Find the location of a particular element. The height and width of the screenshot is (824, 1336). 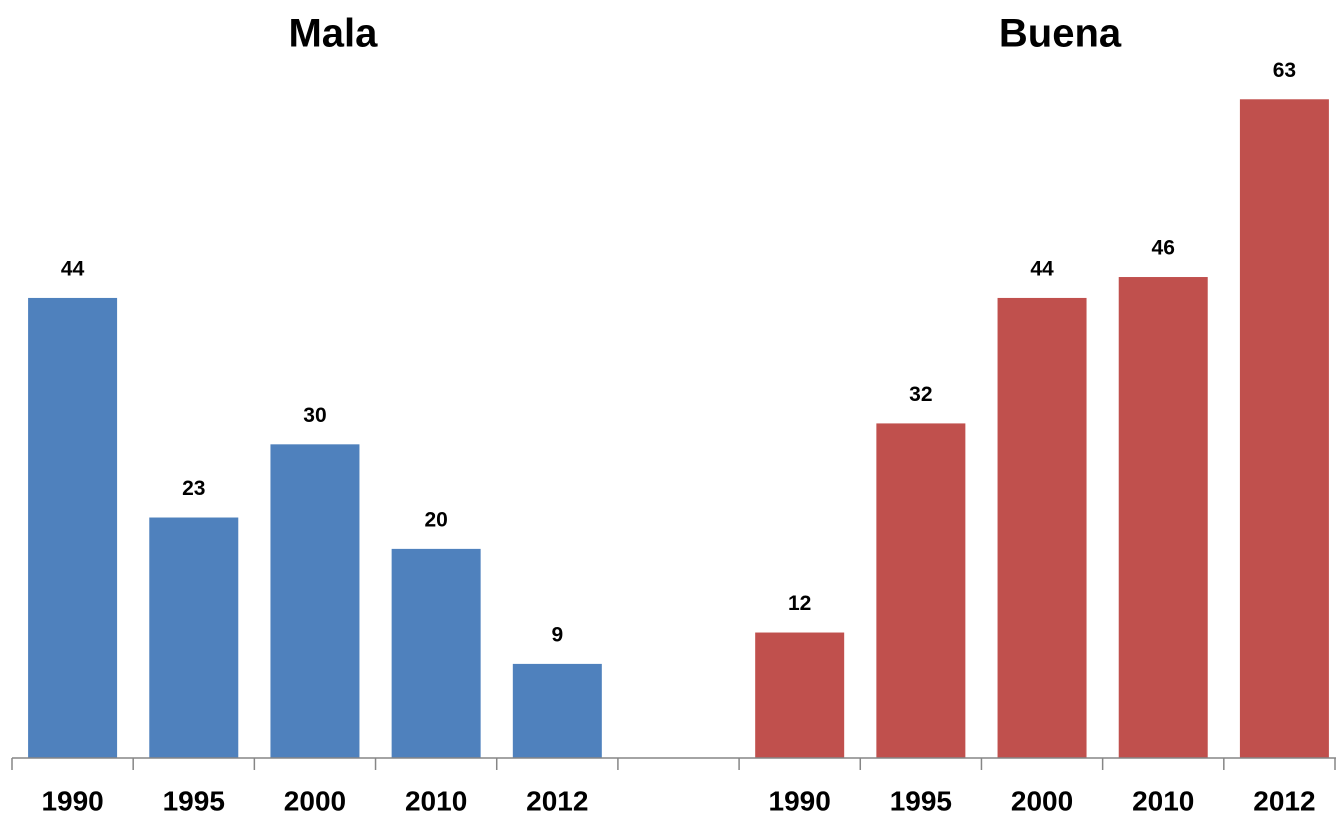

data-label: 12 is located at coordinates (799, 603).